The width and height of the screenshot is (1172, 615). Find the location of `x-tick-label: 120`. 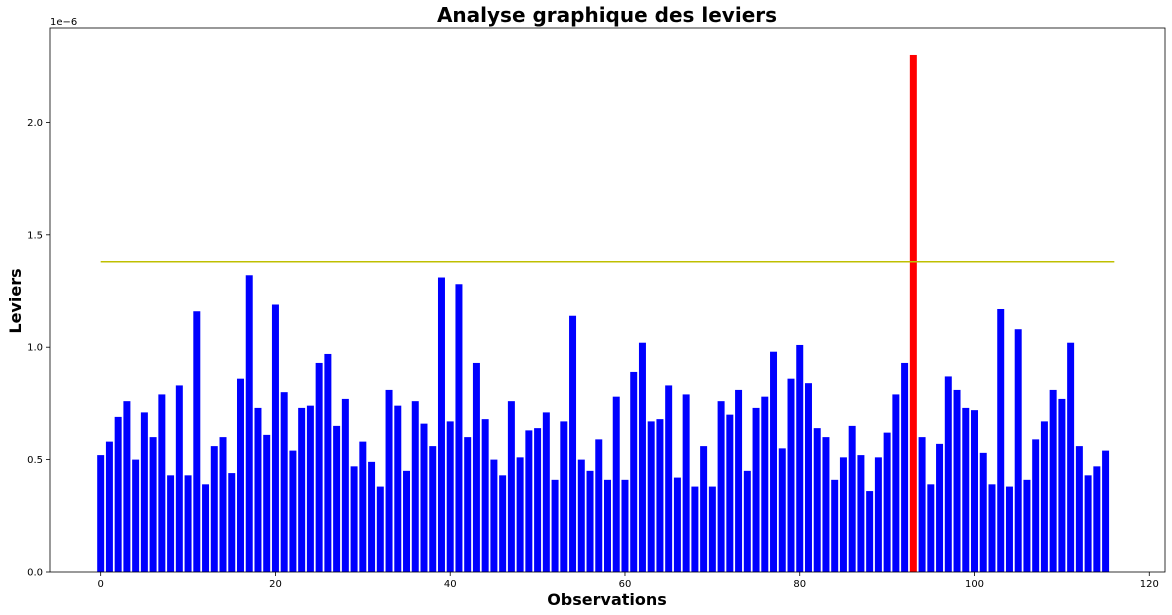

x-tick-label: 120 is located at coordinates (1149, 584).